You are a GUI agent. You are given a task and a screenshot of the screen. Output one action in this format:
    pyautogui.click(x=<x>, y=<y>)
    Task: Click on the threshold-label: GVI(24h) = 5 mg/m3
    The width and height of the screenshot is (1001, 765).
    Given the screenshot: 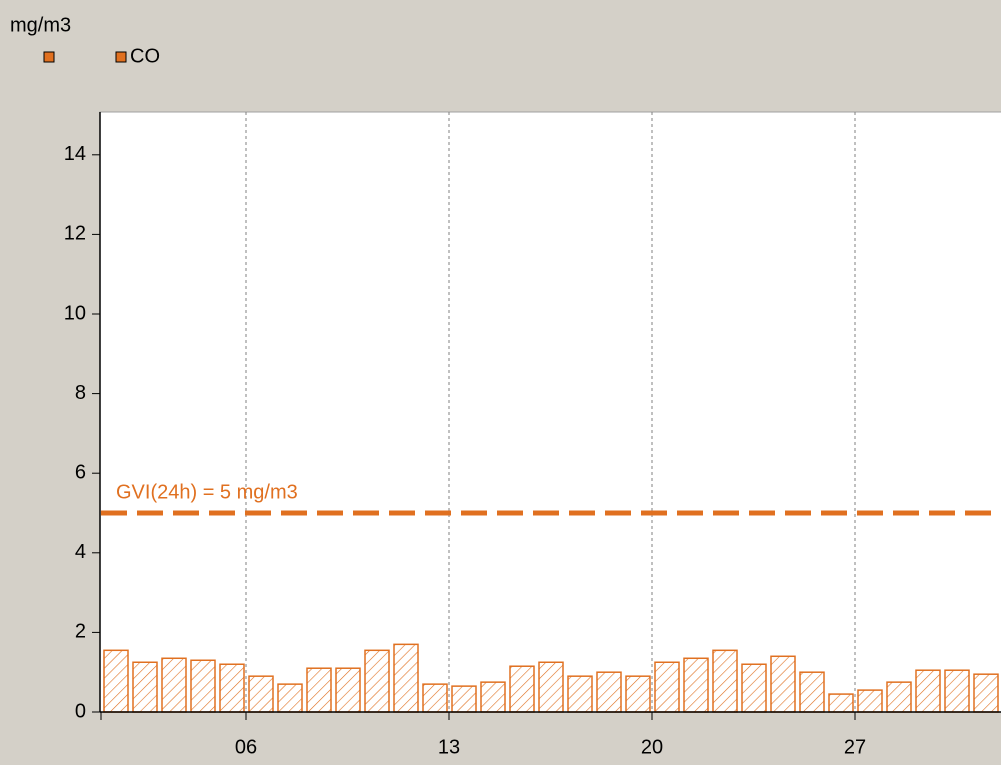 What is the action you would take?
    pyautogui.click(x=207, y=492)
    